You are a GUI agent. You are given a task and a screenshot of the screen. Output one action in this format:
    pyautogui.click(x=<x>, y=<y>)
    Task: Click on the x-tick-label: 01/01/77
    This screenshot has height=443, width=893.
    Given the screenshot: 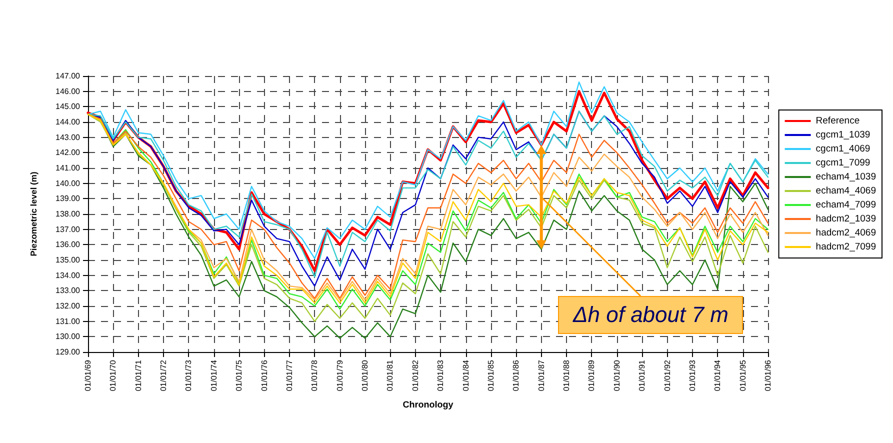 What is the action you would take?
    pyautogui.click(x=289, y=375)
    